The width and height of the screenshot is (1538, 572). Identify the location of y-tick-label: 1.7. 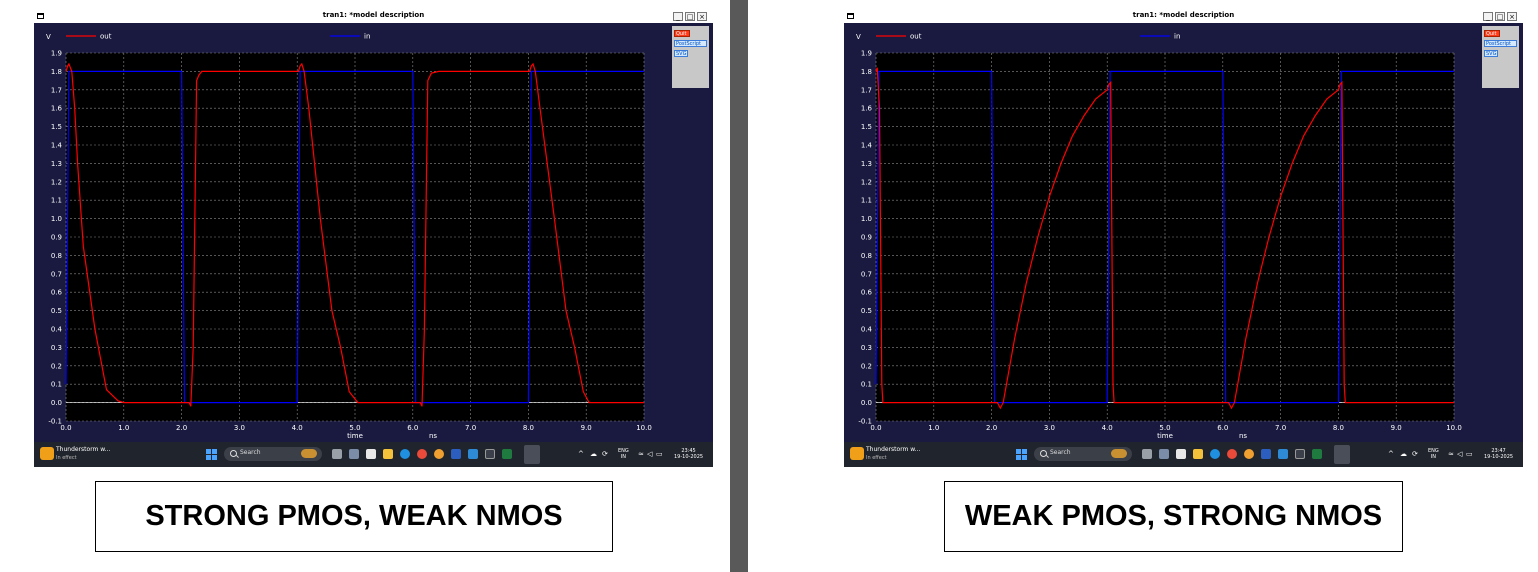
(866, 90).